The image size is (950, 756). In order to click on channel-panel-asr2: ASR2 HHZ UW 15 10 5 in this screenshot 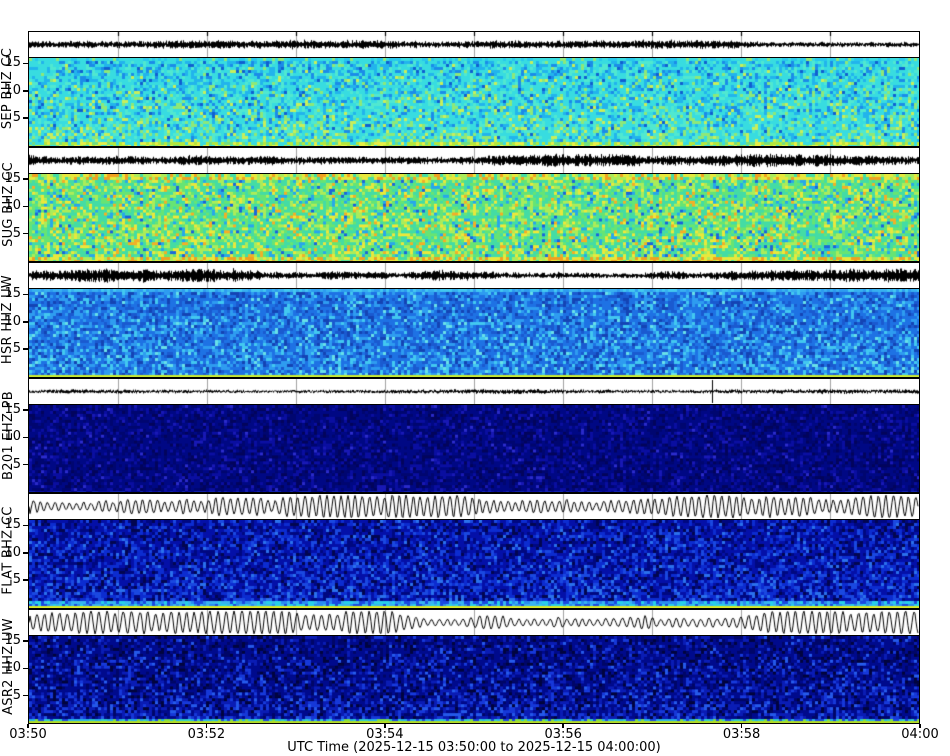, I will do `click(460, 665)`.